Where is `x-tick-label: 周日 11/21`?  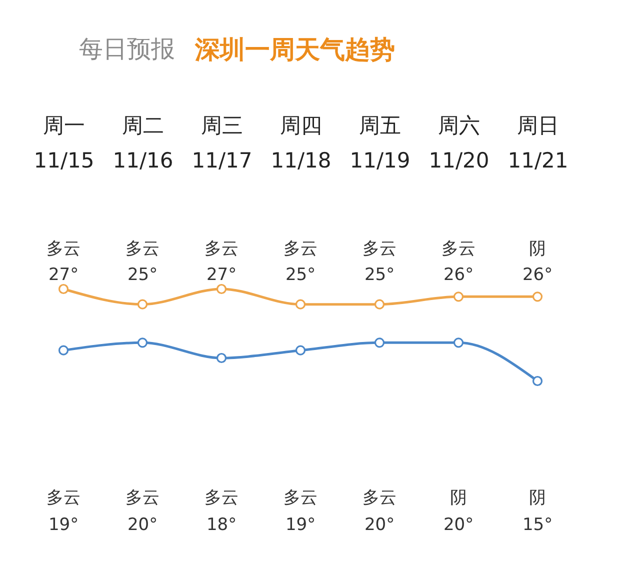 x-tick-label: 周日 11/21 is located at coordinates (538, 143).